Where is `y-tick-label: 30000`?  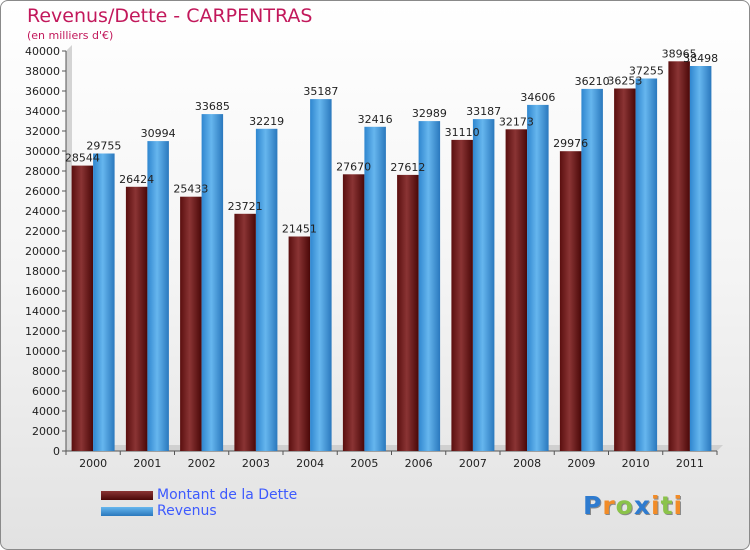
y-tick-label: 30000 is located at coordinates (42, 151).